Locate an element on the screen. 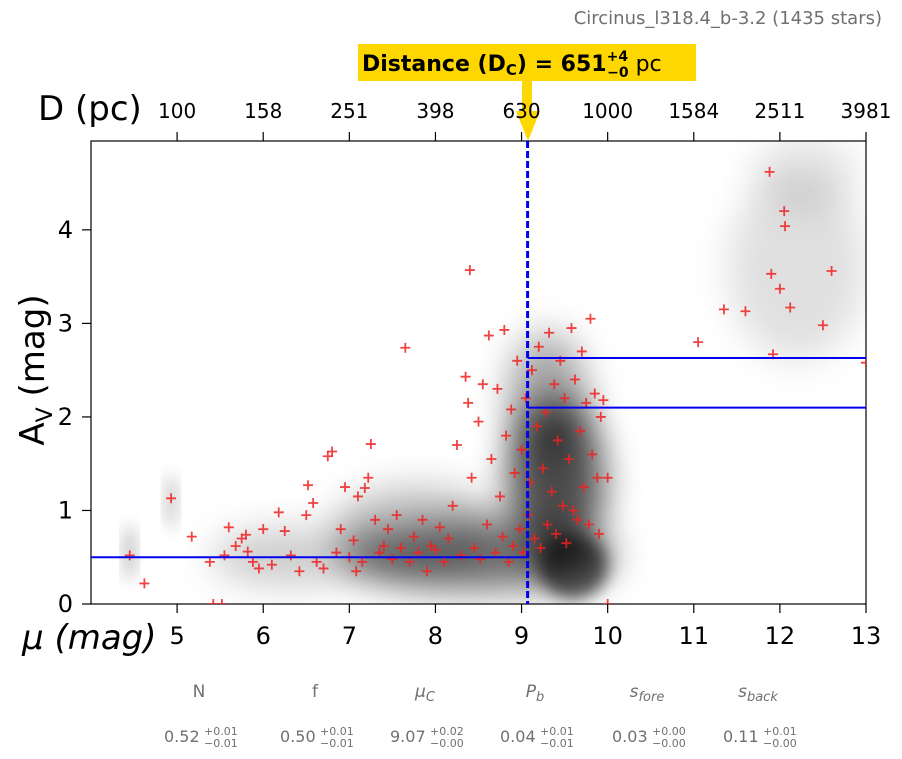 This screenshot has width=902, height=759. top-tick-label: 100 is located at coordinates (177, 111).